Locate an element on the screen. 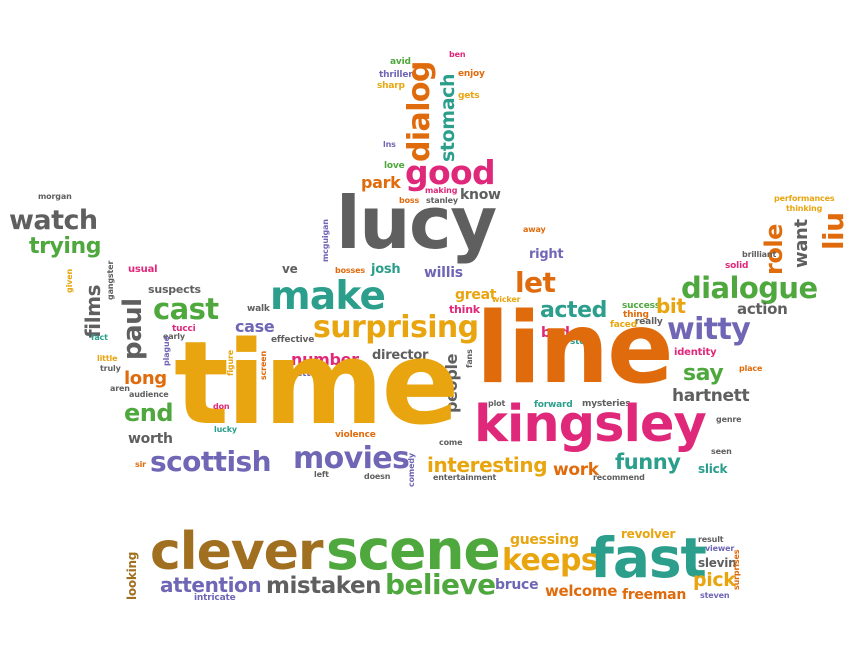 The width and height of the screenshot is (864, 648). word-movies: movies is located at coordinates (351, 458).